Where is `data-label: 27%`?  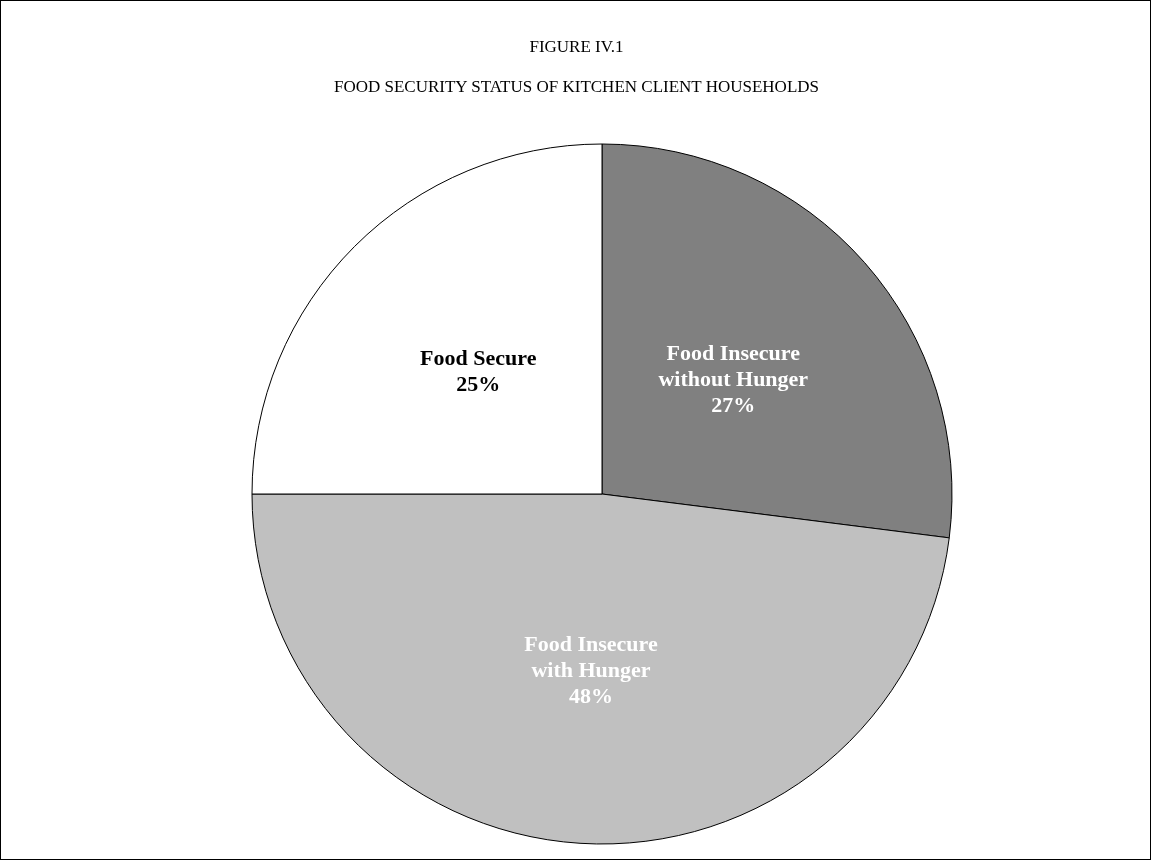 data-label: 27% is located at coordinates (733, 404).